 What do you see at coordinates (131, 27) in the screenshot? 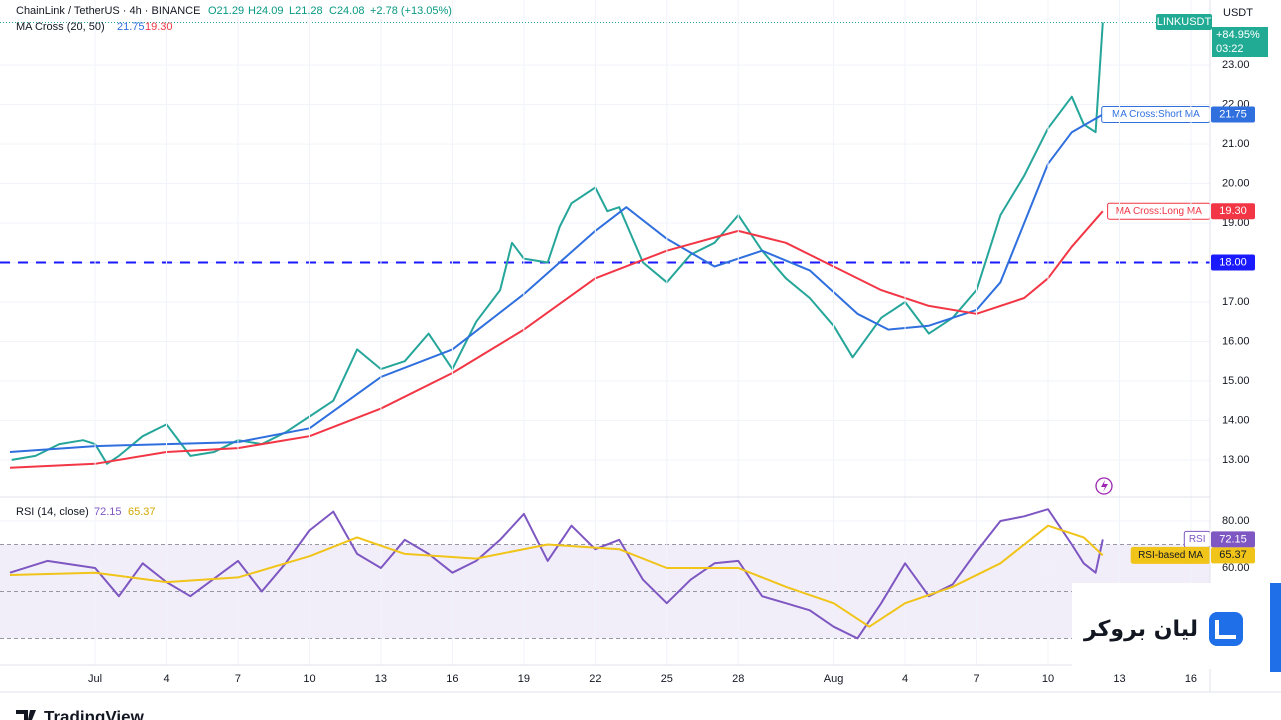
I see `ma-short-value: 21.75` at bounding box center [131, 27].